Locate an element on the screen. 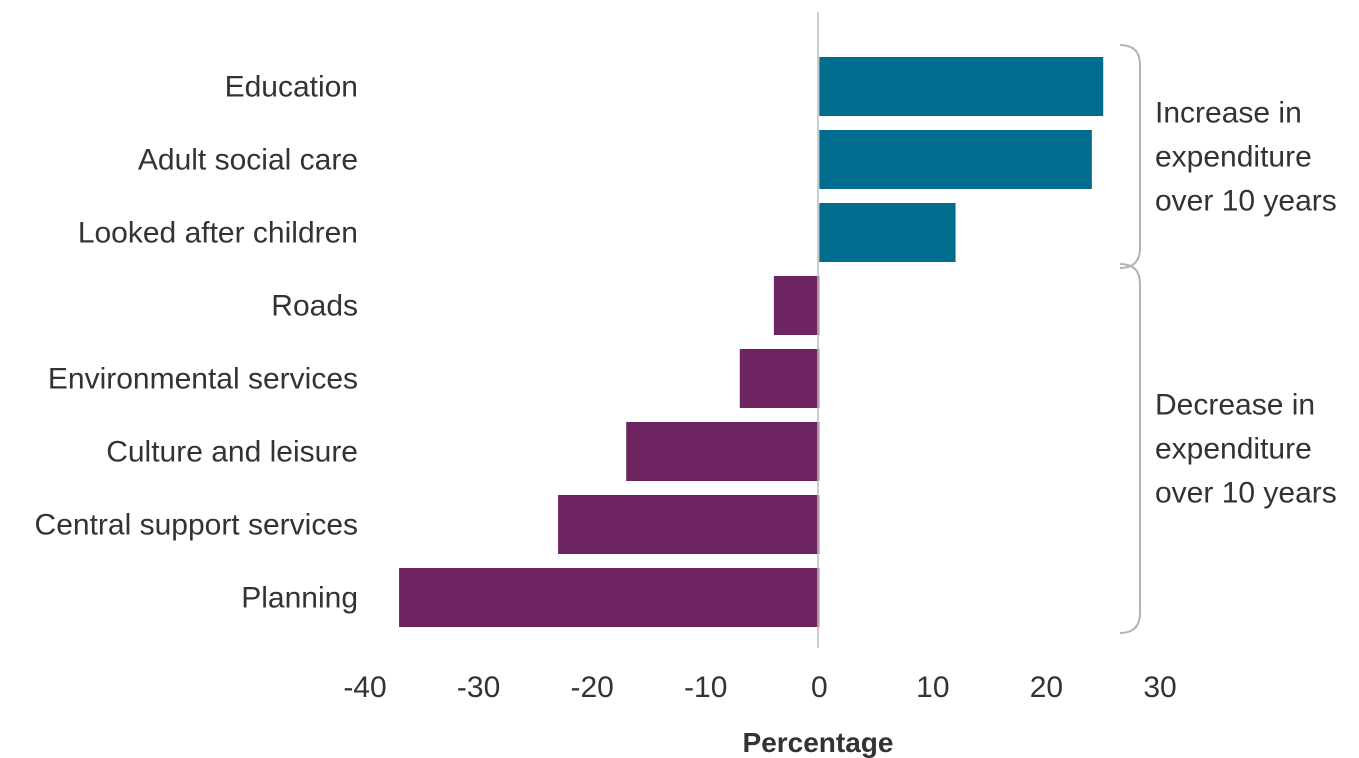  x-tick-label: 10 is located at coordinates (932, 687).